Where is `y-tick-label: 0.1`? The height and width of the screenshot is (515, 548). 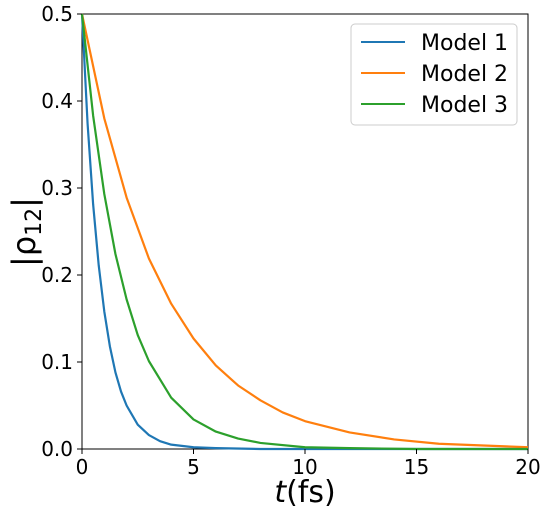 y-tick-label: 0.1 is located at coordinates (57, 362).